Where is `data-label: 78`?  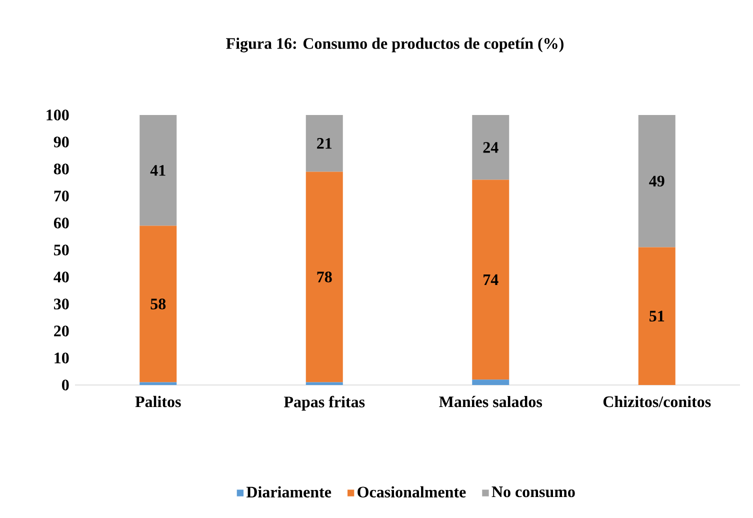 data-label: 78 is located at coordinates (324, 277).